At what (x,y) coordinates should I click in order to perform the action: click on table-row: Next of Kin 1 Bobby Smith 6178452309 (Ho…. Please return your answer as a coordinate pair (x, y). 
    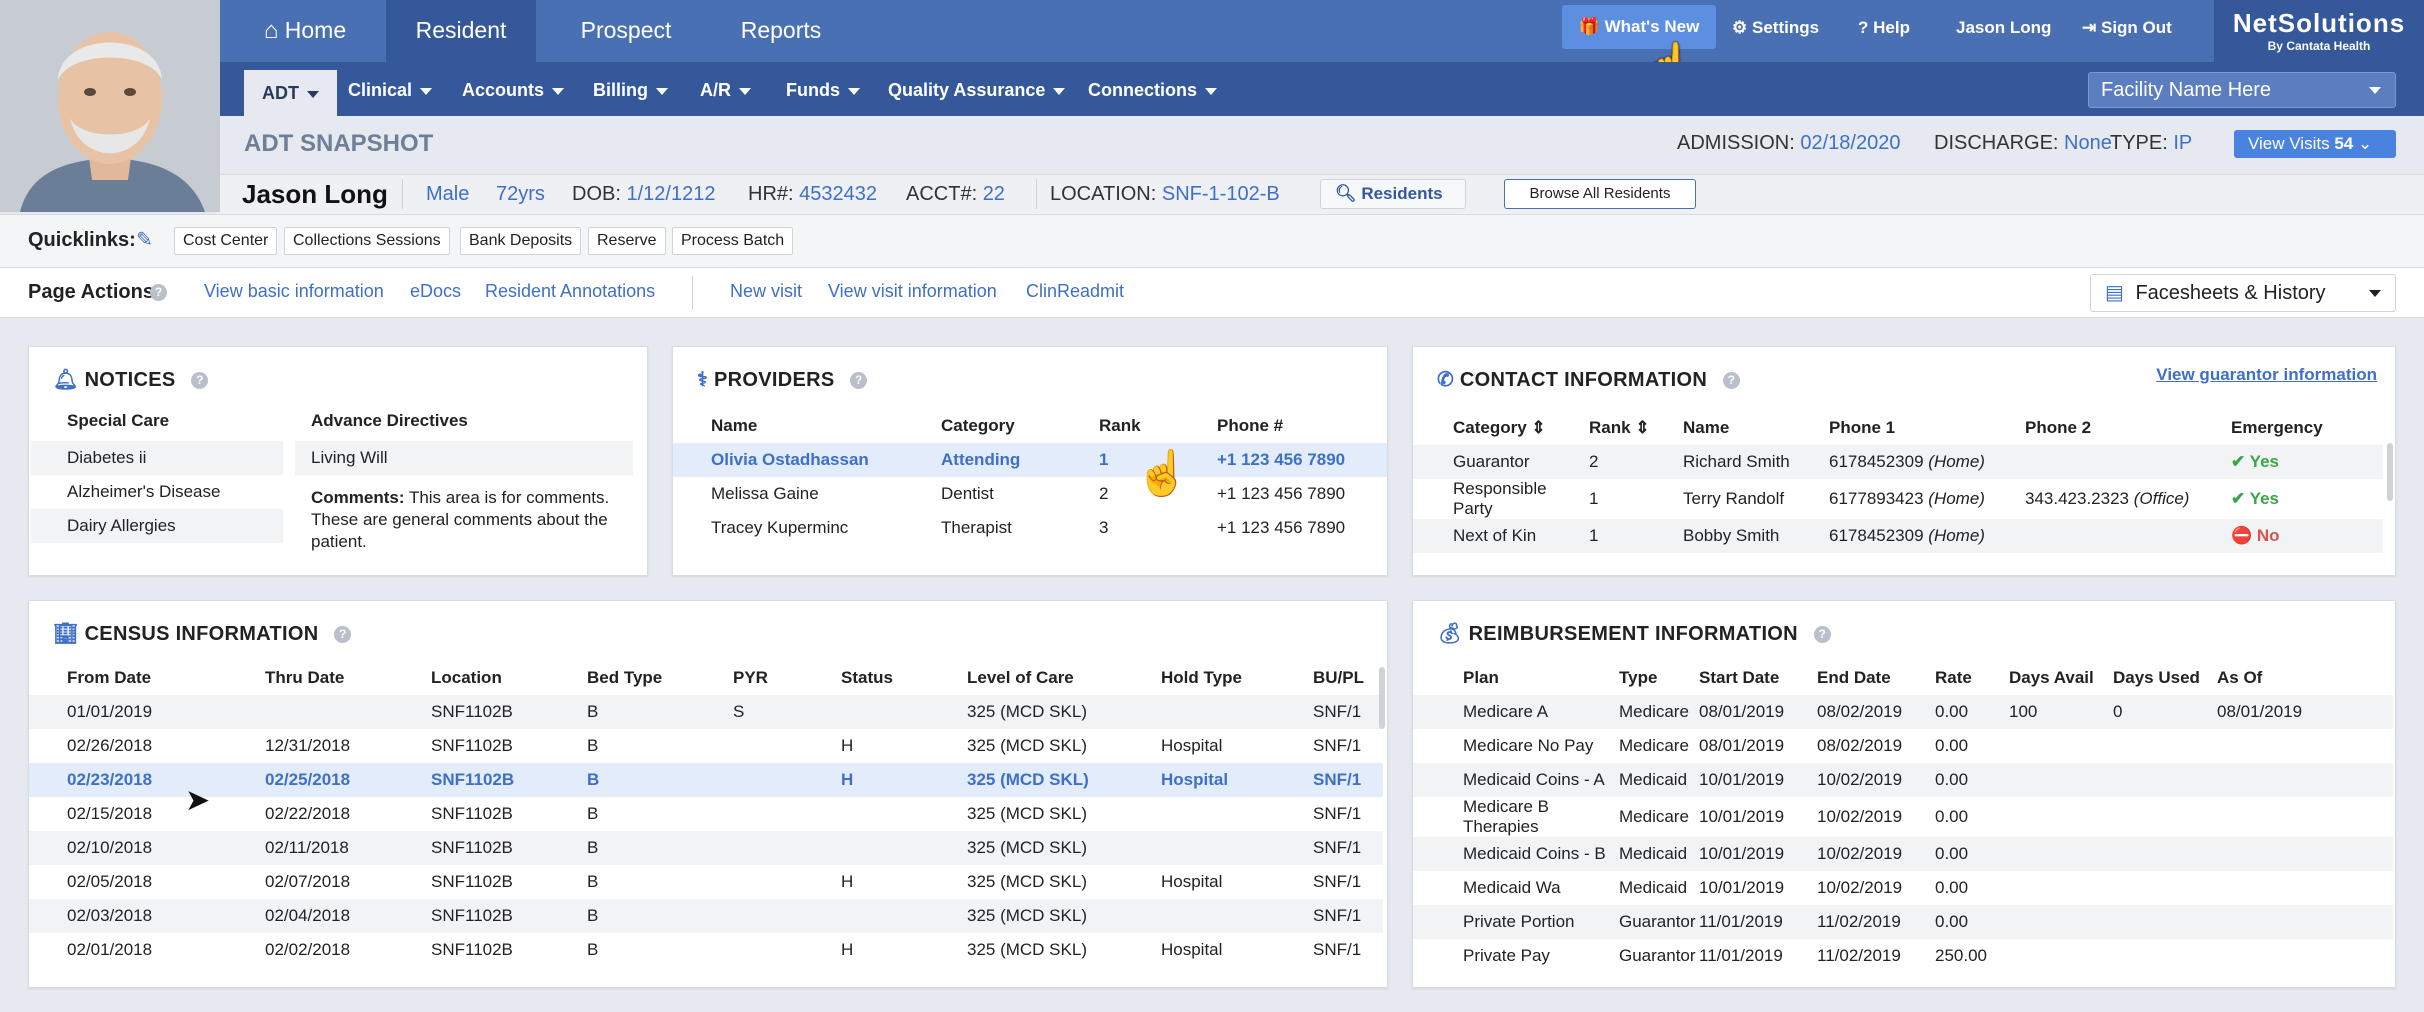
    Looking at the image, I should click on (1898, 536).